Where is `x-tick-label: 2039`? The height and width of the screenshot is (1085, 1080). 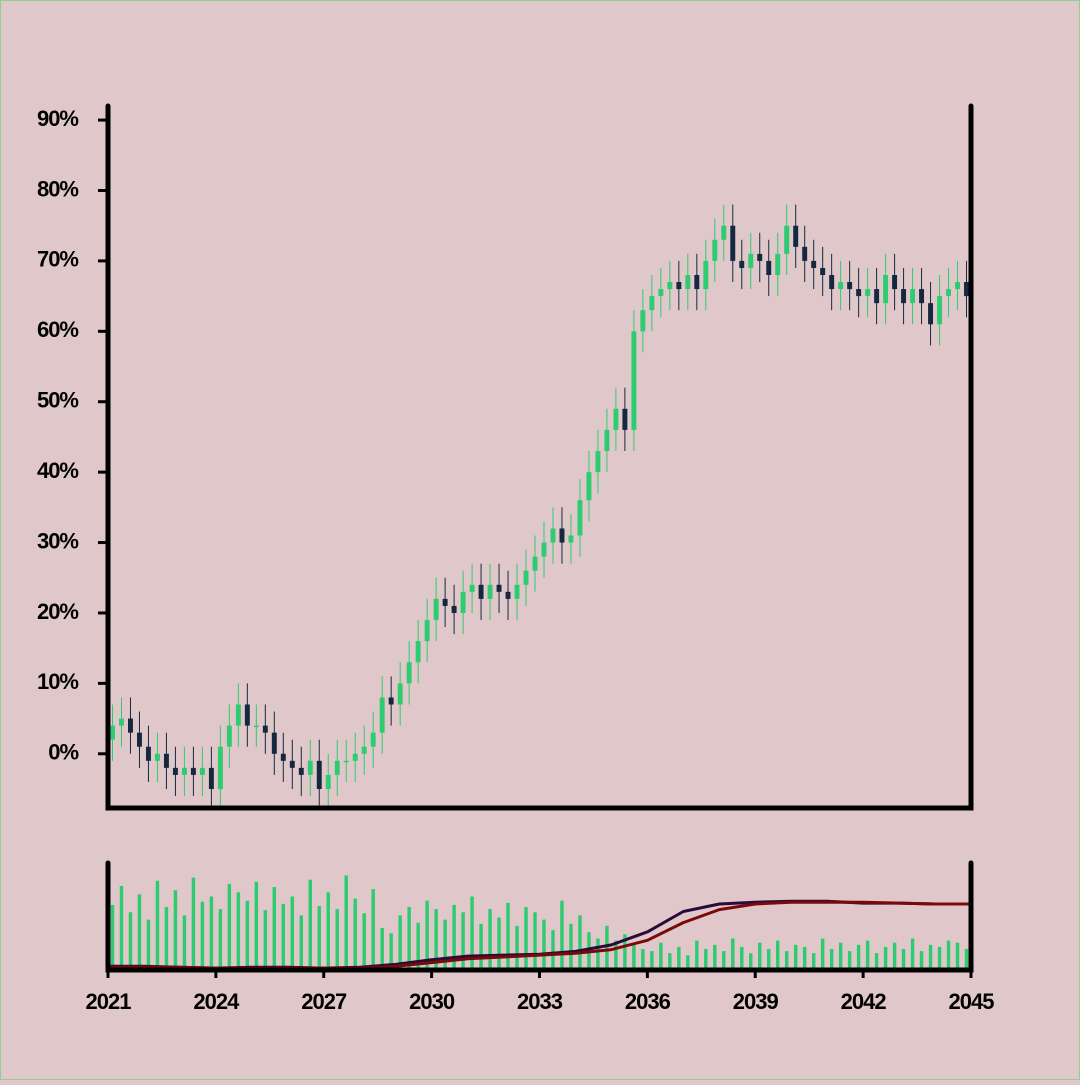 x-tick-label: 2039 is located at coordinates (756, 1001).